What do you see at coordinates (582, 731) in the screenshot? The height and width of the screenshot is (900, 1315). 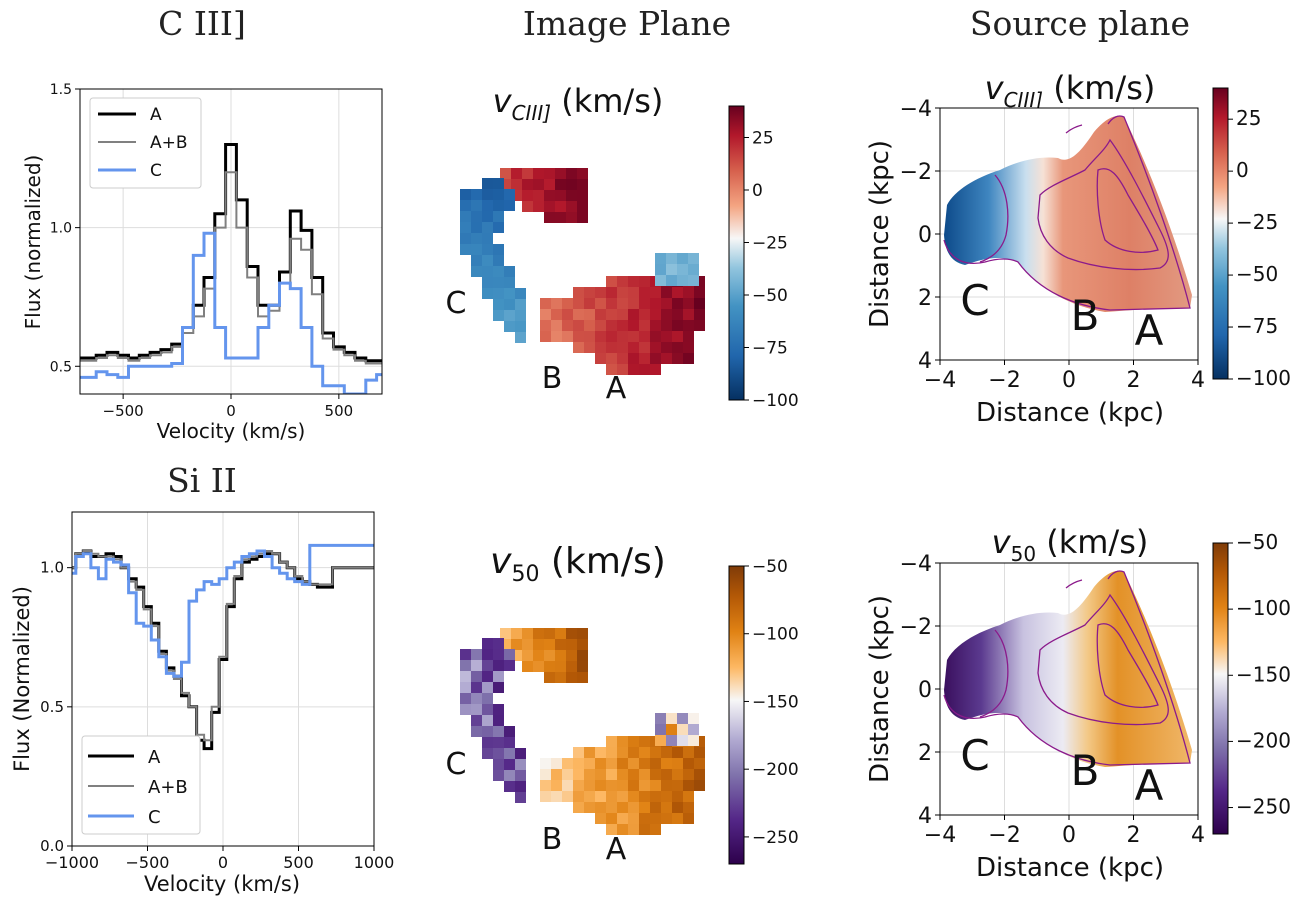 I see `image-v50-pixels` at bounding box center [582, 731].